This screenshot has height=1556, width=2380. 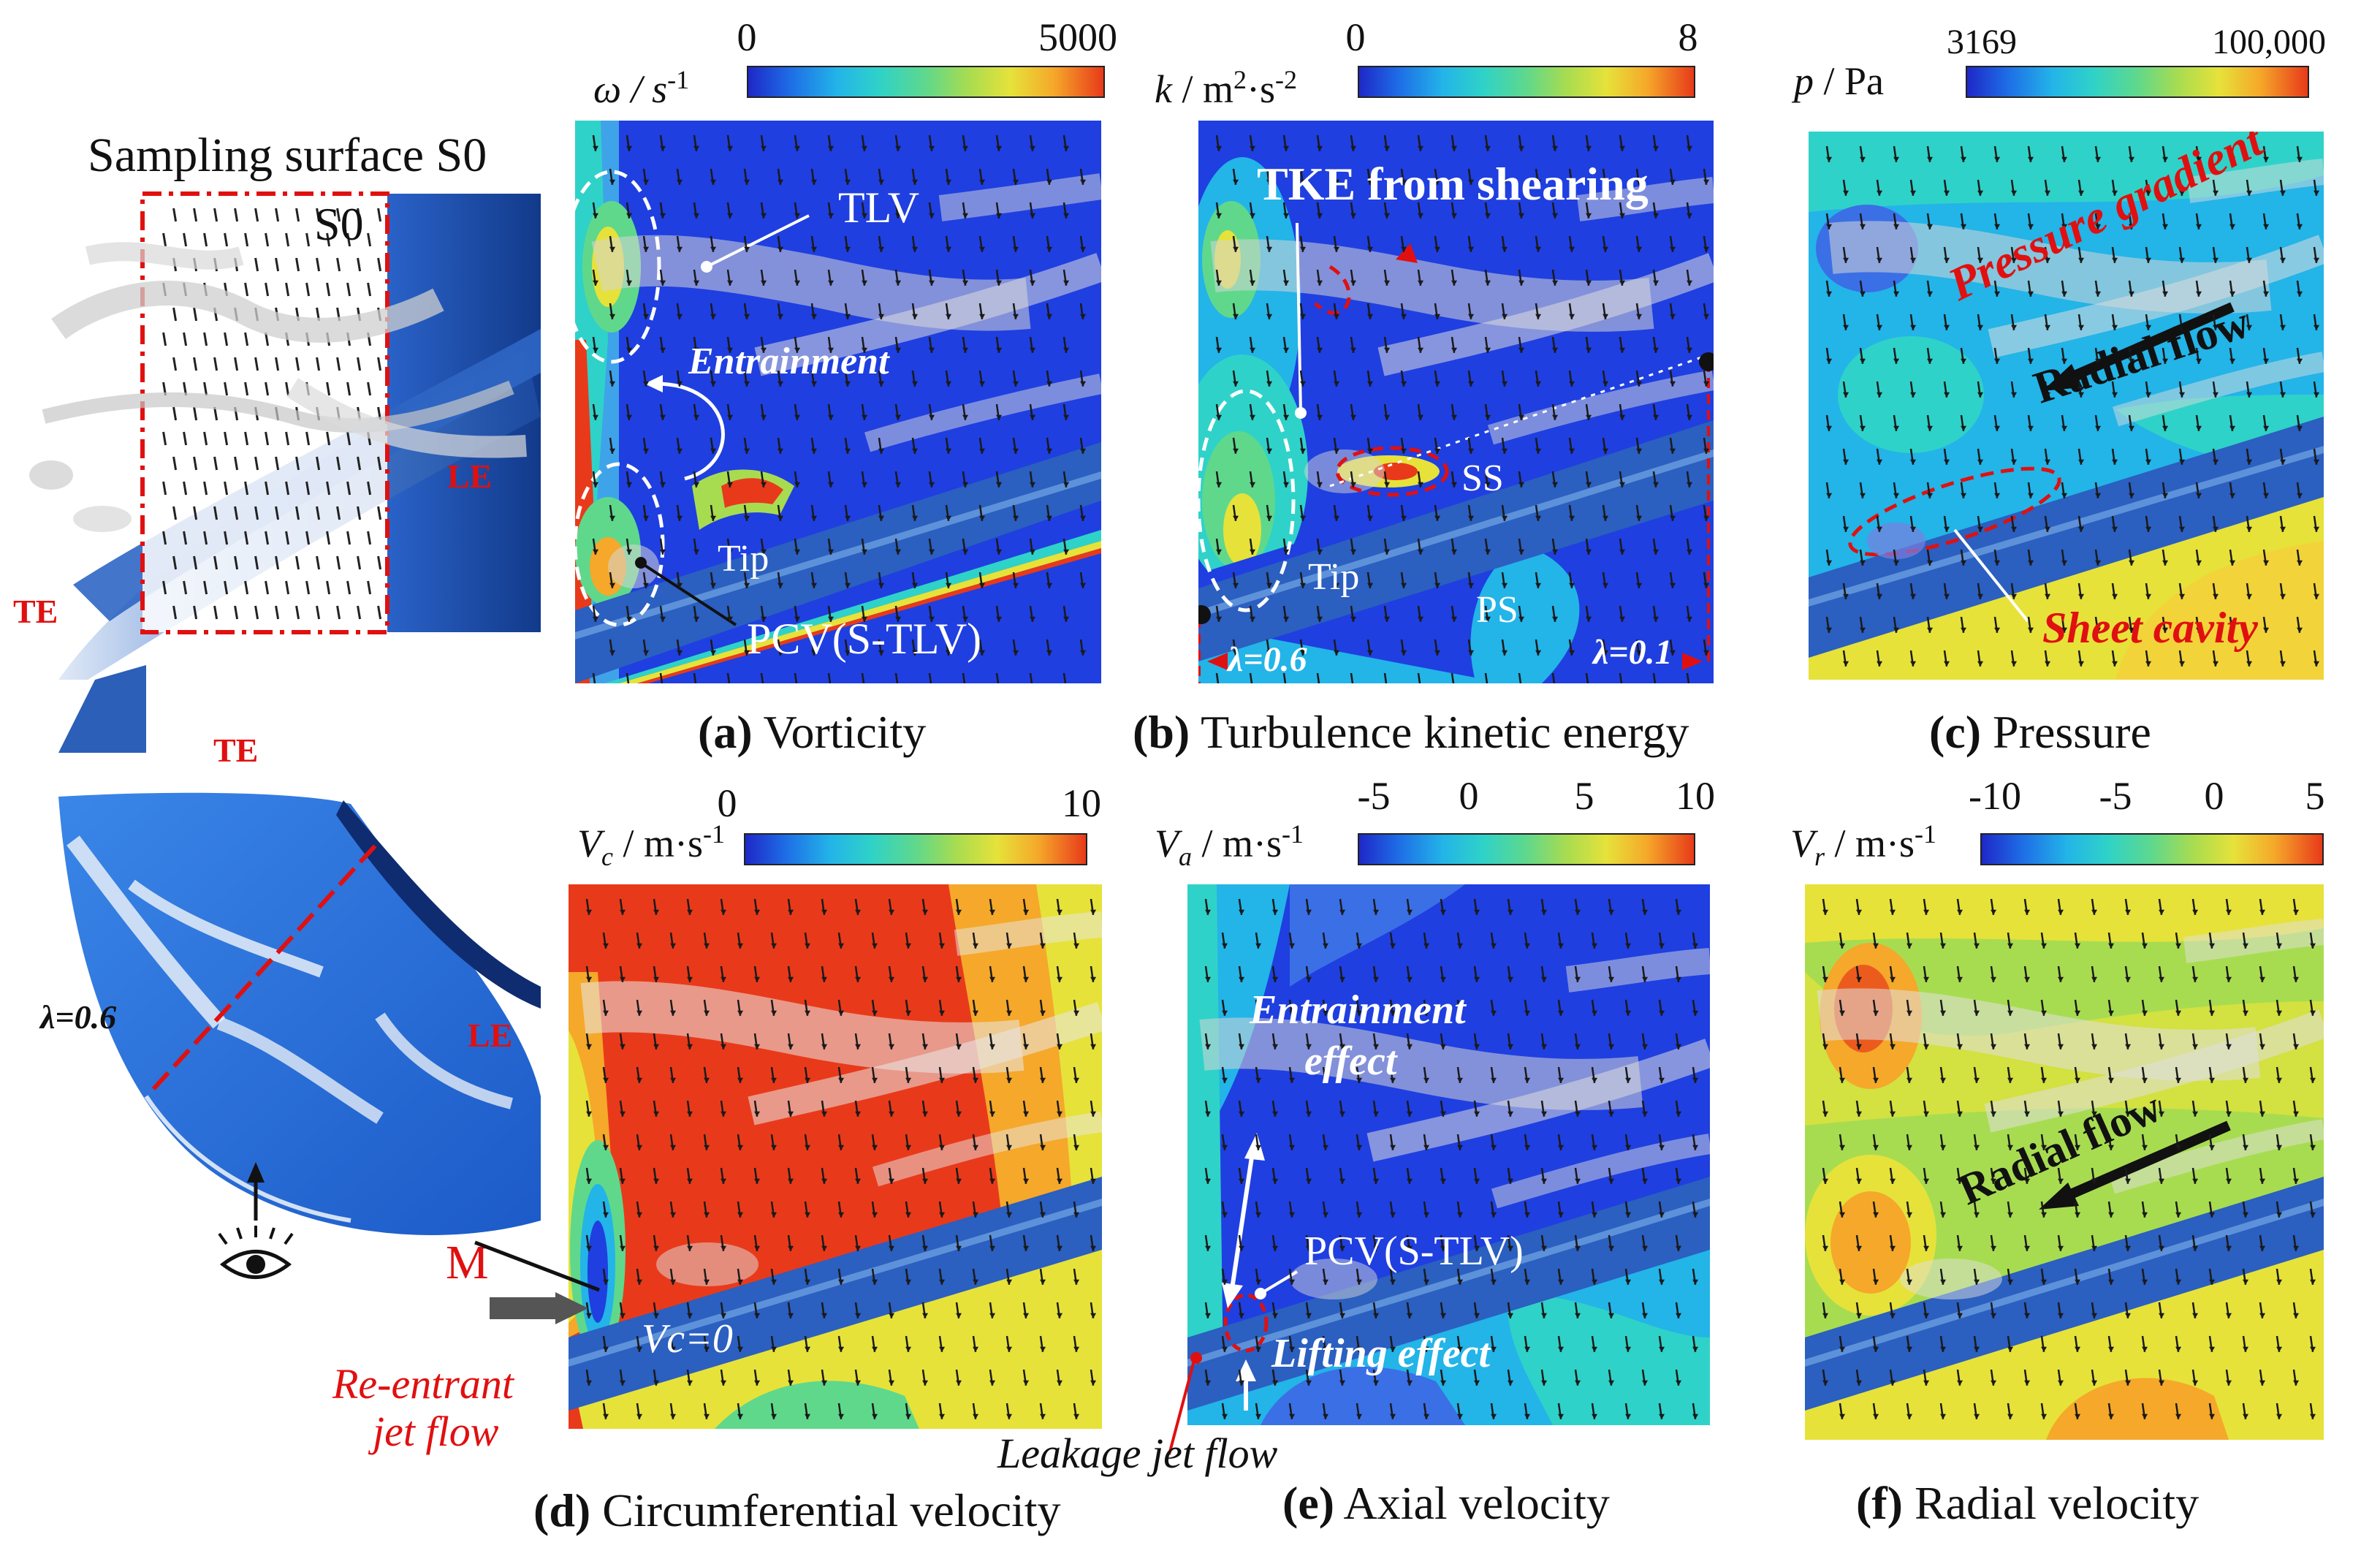 What do you see at coordinates (641, 88) in the screenshot?
I see `colorbar-label-a: ω / s-1` at bounding box center [641, 88].